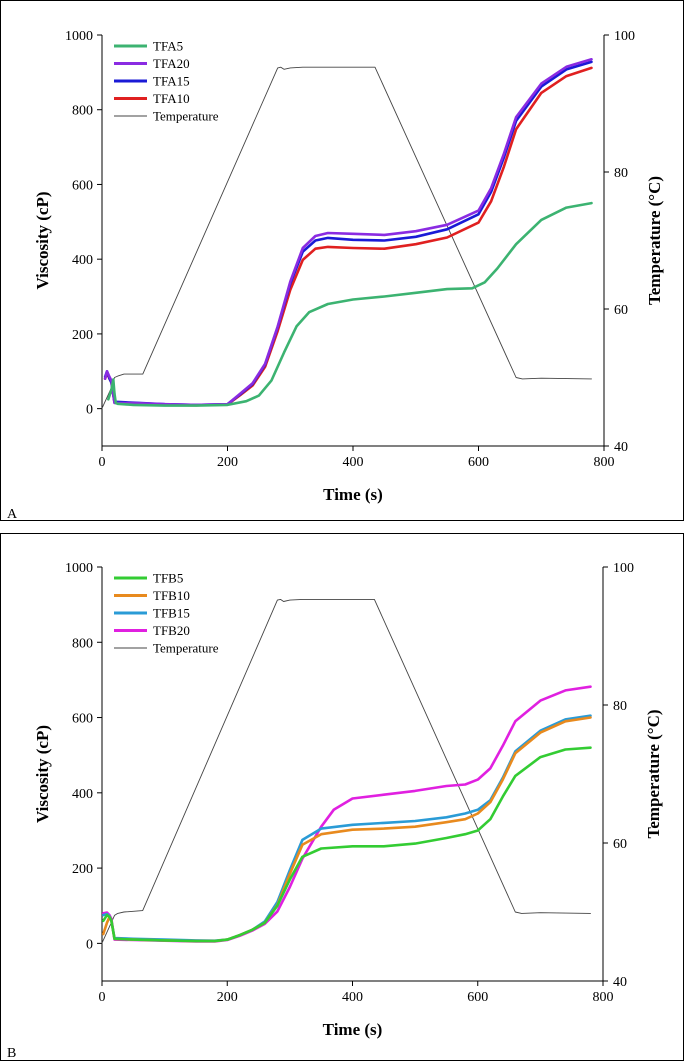 The height and width of the screenshot is (1062, 685). I want to click on legend-label-tfa5: TFA5, so click(168, 46).